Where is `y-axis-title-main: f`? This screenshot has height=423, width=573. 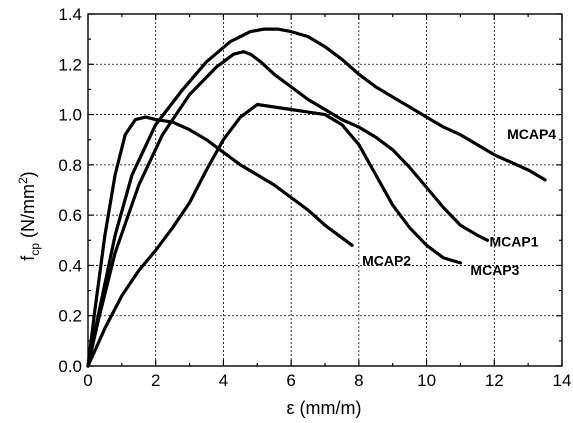 y-axis-title-main: f is located at coordinates (28, 258).